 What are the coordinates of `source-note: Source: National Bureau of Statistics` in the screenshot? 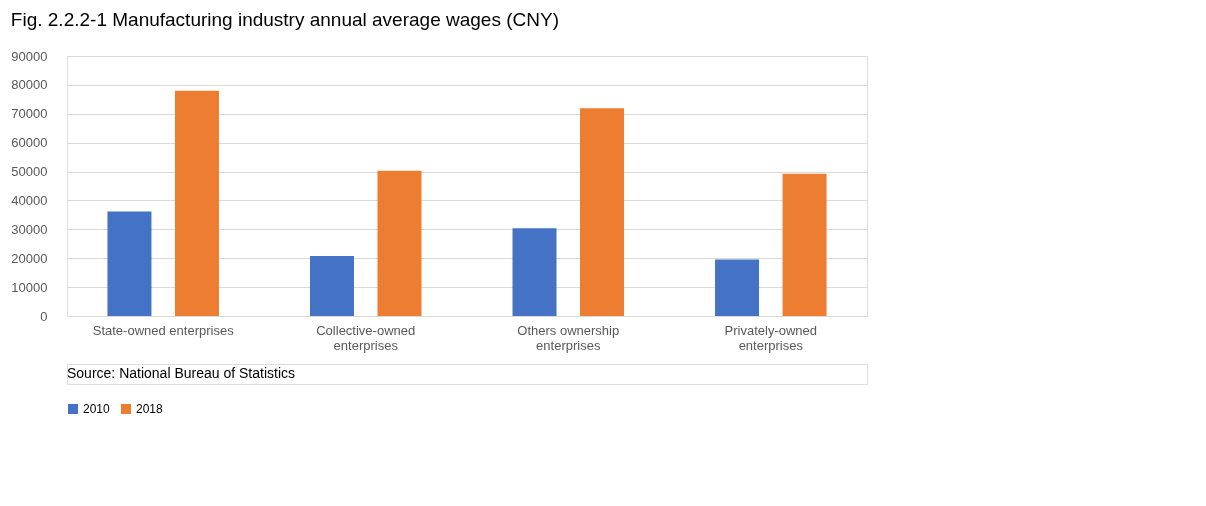 It's located at (181, 373).